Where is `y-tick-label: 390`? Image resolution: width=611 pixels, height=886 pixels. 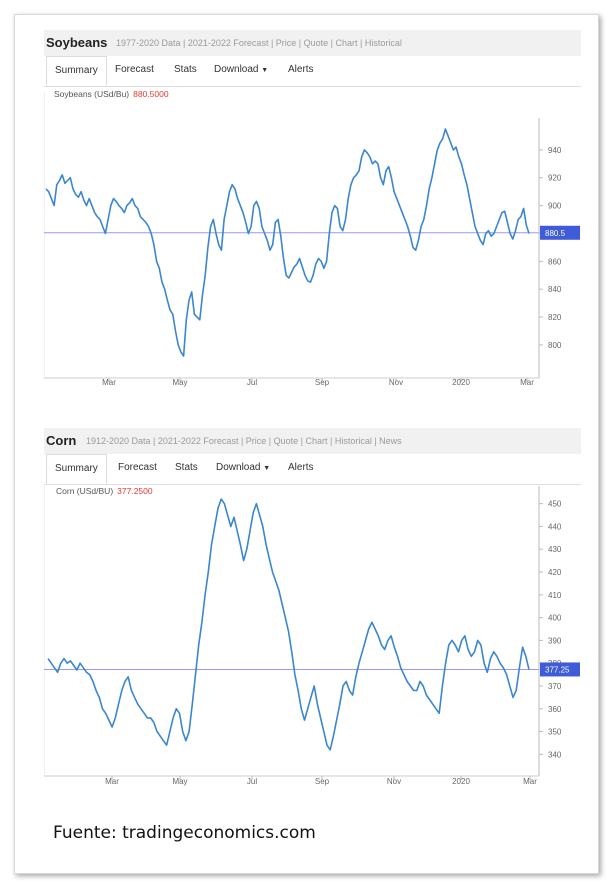 y-tick-label: 390 is located at coordinates (555, 640).